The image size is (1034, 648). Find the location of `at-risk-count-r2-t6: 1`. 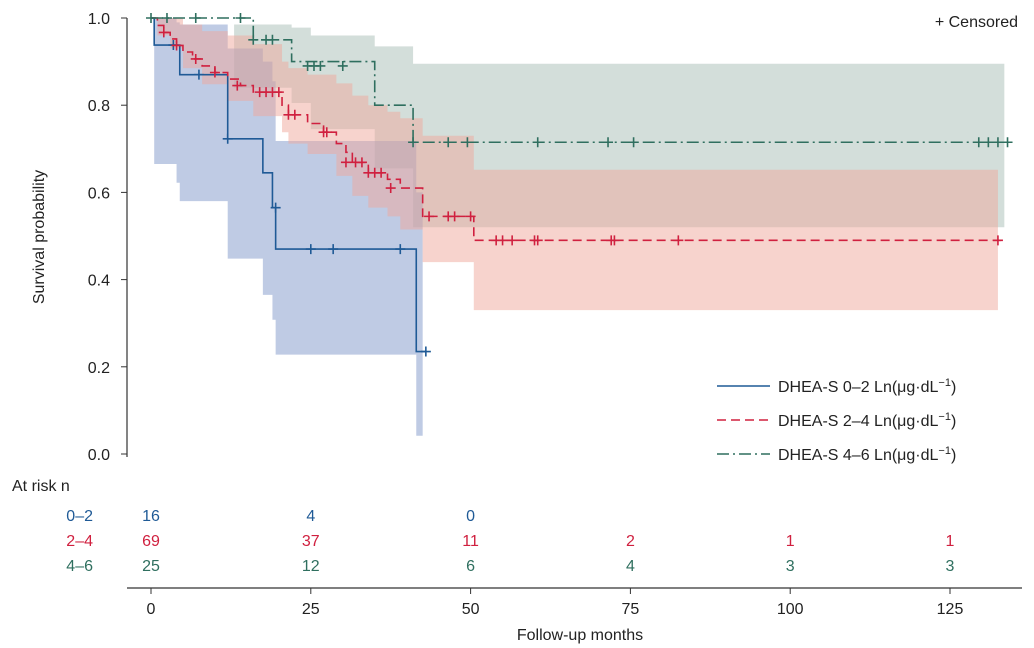

at-risk-count-r2-t6: 1 is located at coordinates (950, 541).